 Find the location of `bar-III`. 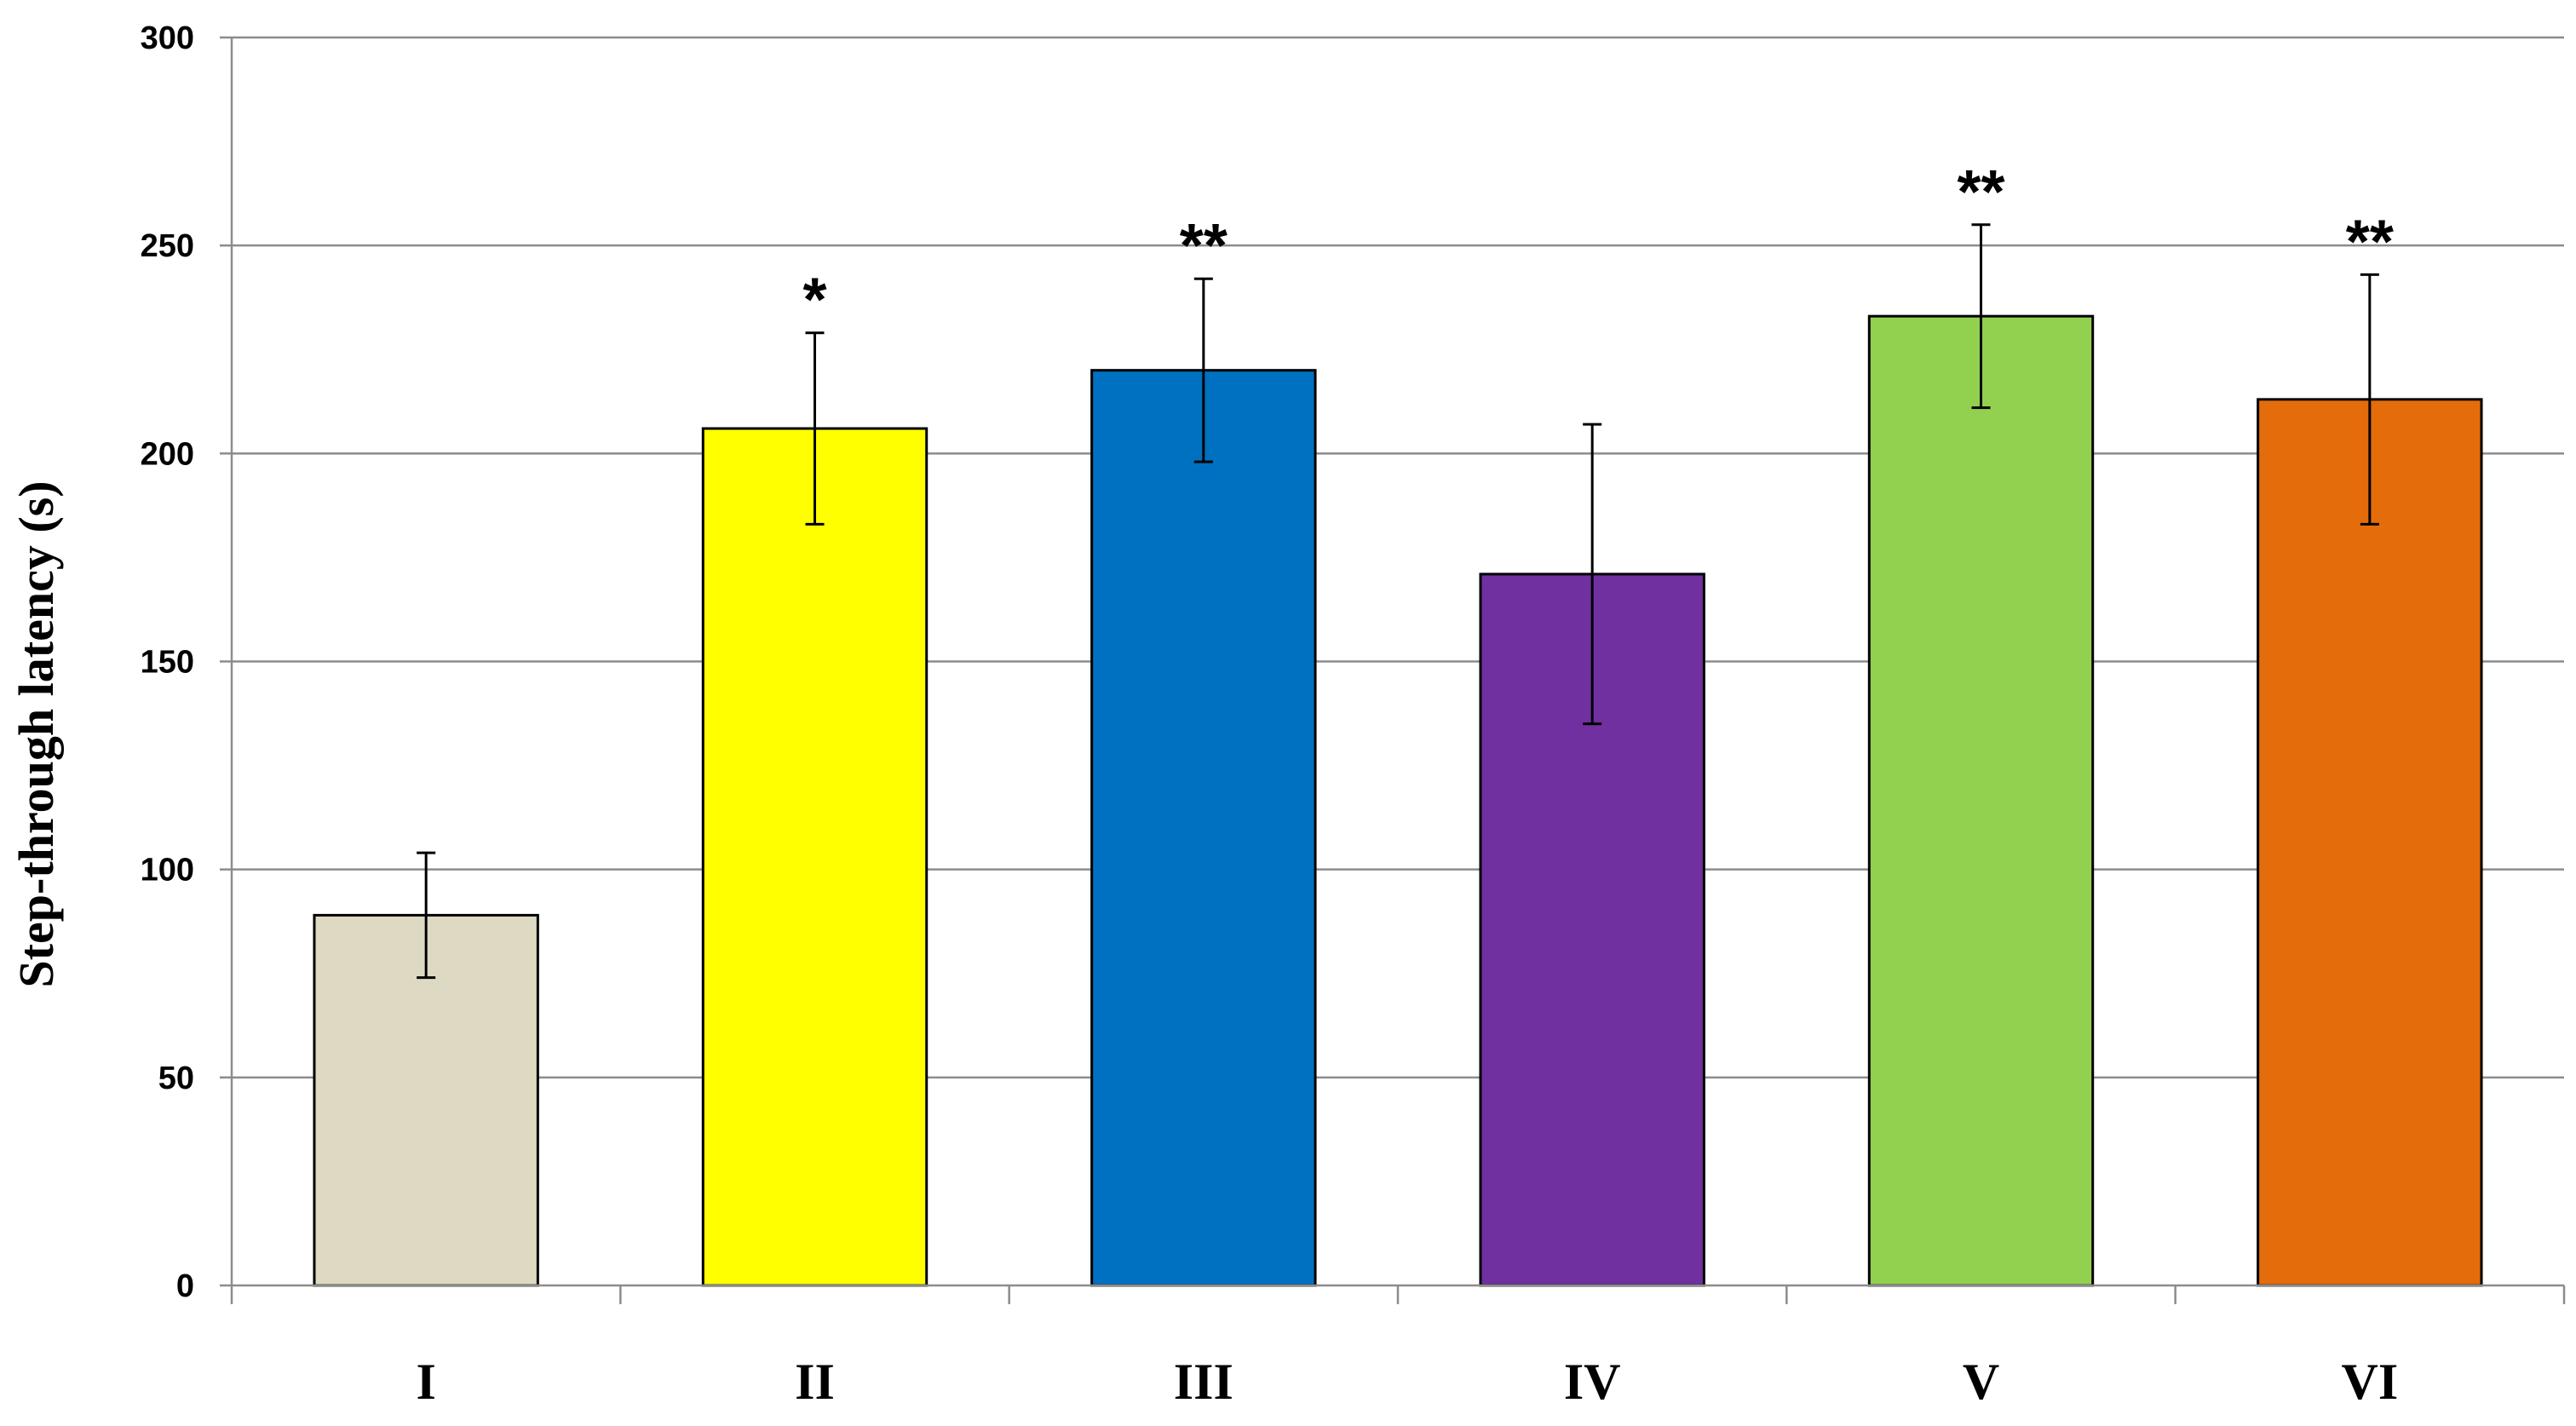

bar-III is located at coordinates (1203, 828).